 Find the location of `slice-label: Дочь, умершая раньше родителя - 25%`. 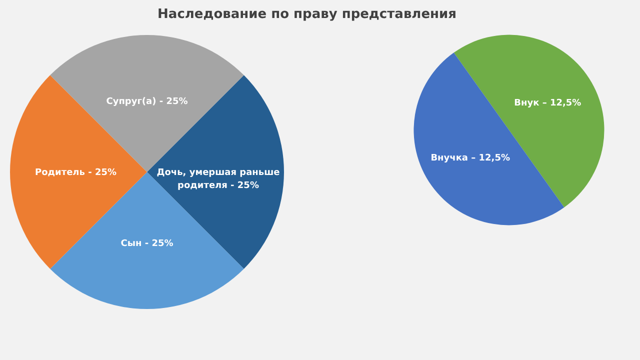

slice-label: Дочь, умершая раньше родителя - 25% is located at coordinates (218, 179).